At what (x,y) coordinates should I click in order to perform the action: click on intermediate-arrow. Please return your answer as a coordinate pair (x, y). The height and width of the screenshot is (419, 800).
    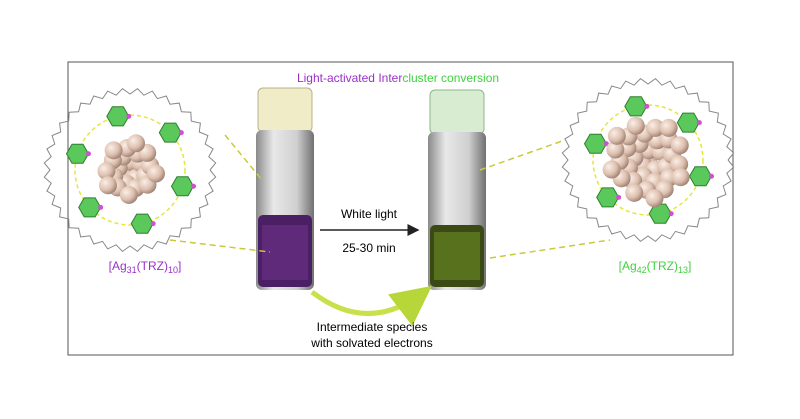
    Looking at the image, I should click on (371, 306).